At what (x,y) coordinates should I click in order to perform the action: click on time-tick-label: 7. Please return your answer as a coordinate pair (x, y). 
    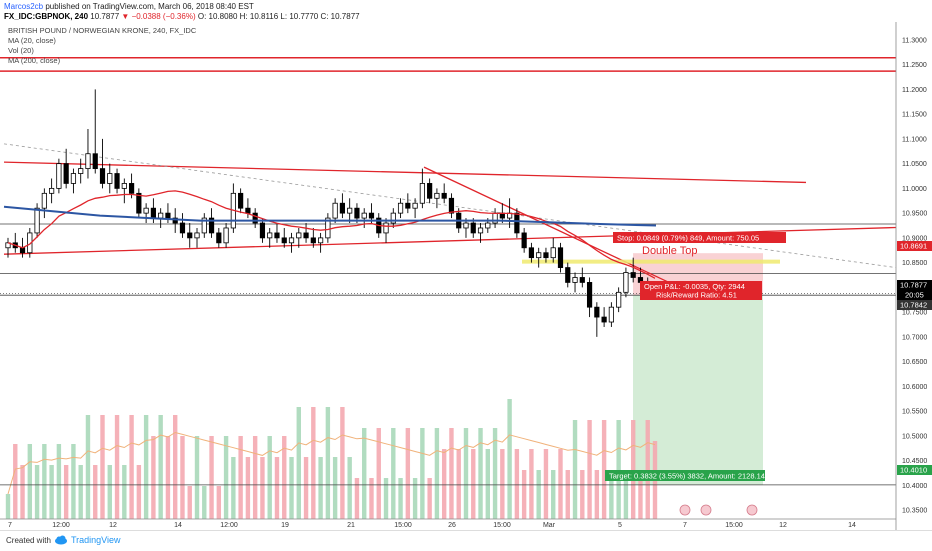
    Looking at the image, I should click on (10, 525).